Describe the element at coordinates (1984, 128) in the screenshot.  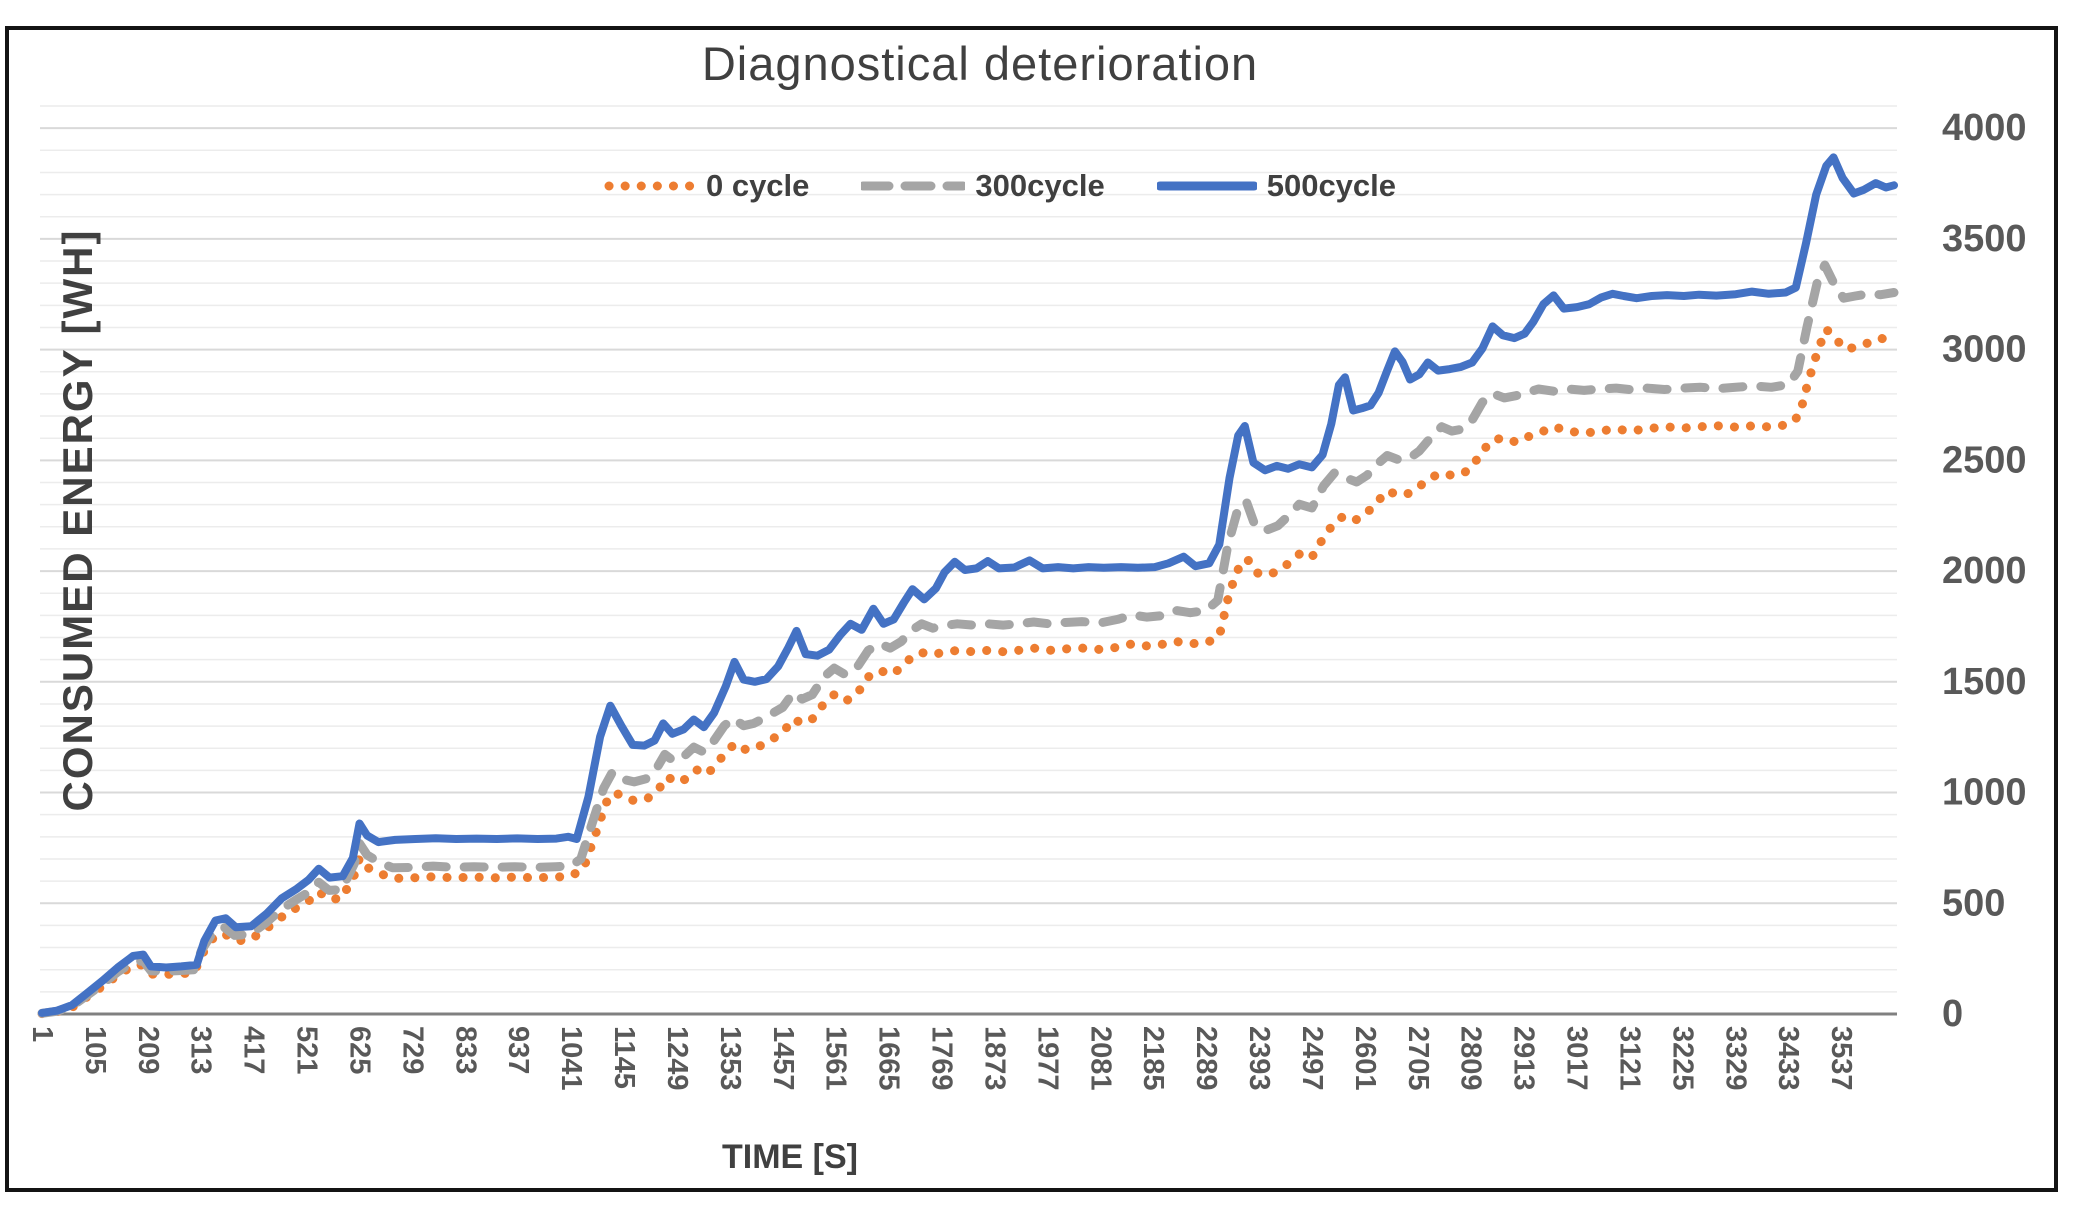
I see `y-tick-label: 4000` at that location.